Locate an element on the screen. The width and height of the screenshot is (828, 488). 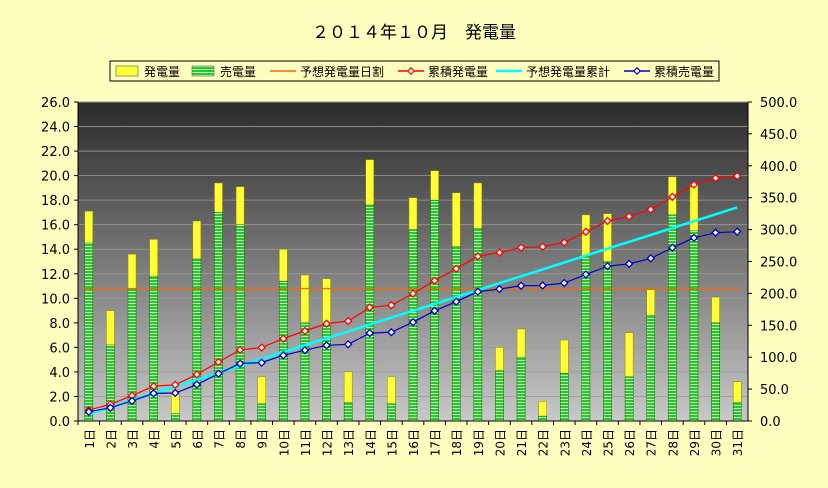
y-tick-label: 0.0 is located at coordinates (59, 422).